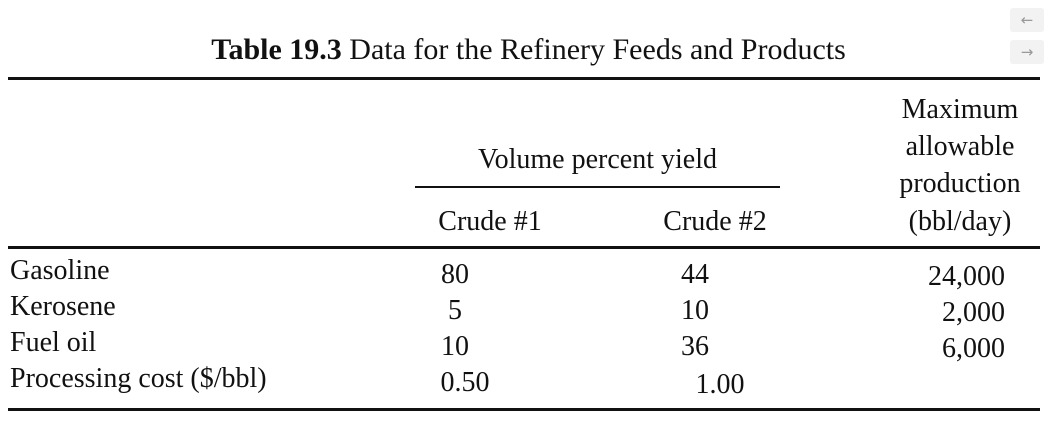  I want to click on row-label-processing-cost: Processing cost ($/bbl), so click(138, 378).